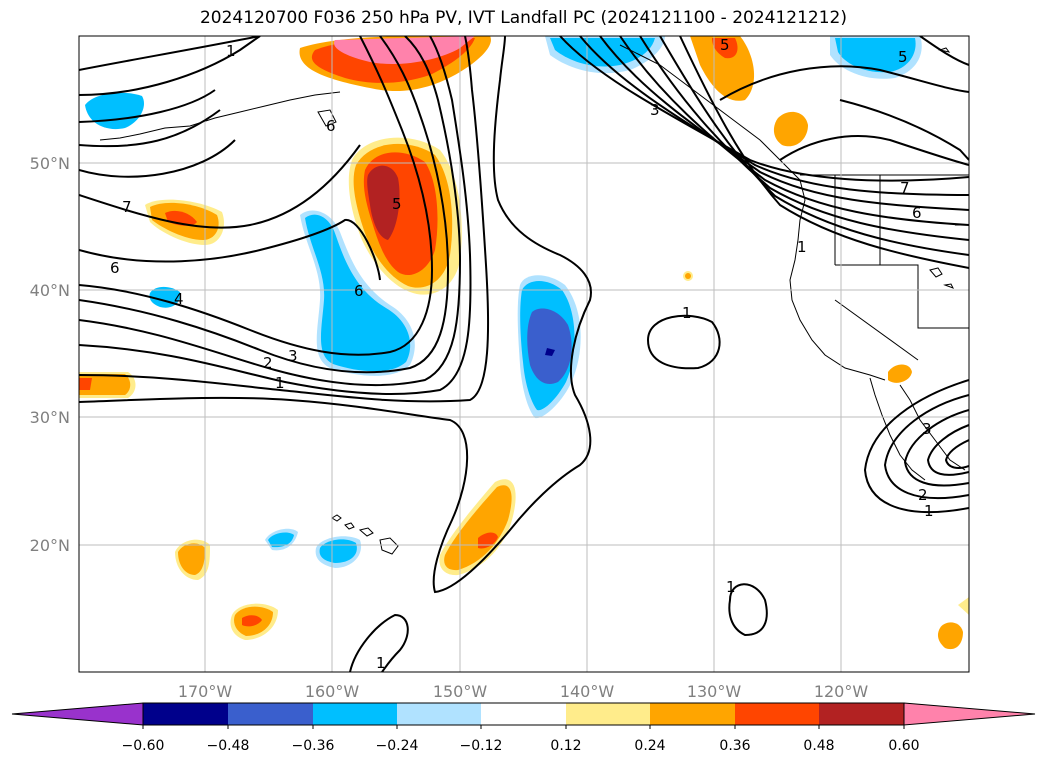 The height and width of the screenshot is (765, 1047). I want to click on colorbar-tick-label: 0.36, so click(734, 746).